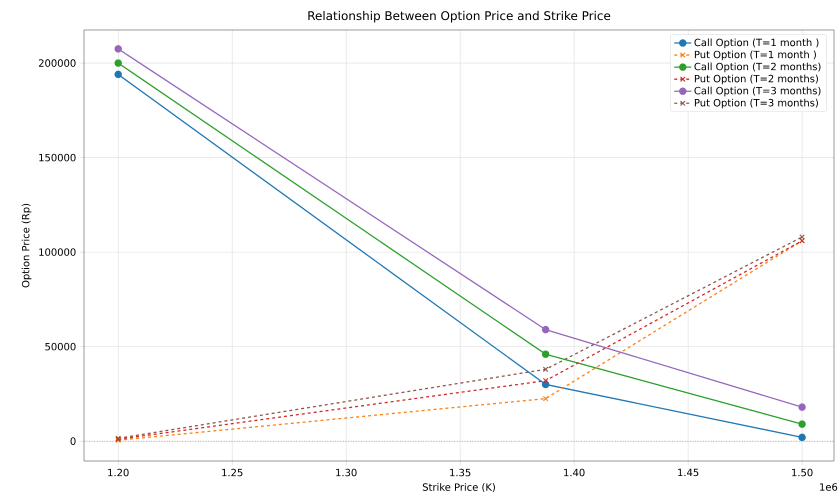  Describe the element at coordinates (688, 472) in the screenshot. I see `x-tick-label: 1.45` at that location.